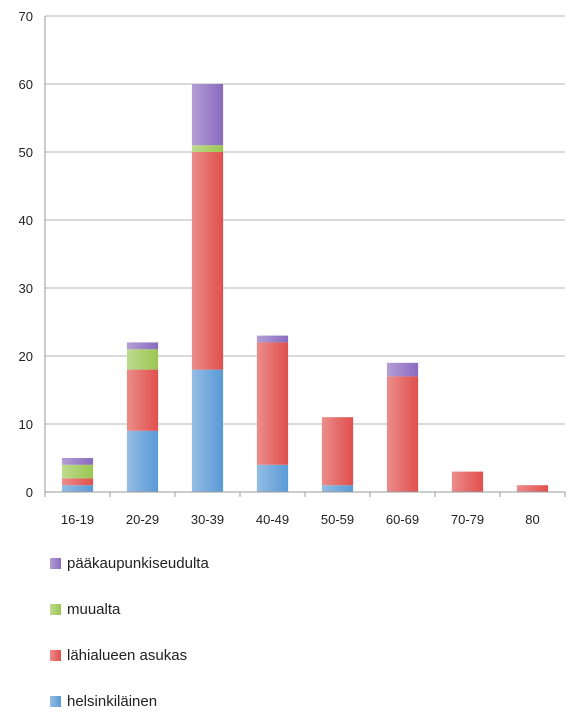  What do you see at coordinates (112, 701) in the screenshot?
I see `legend-label: helsinkiläinen` at bounding box center [112, 701].